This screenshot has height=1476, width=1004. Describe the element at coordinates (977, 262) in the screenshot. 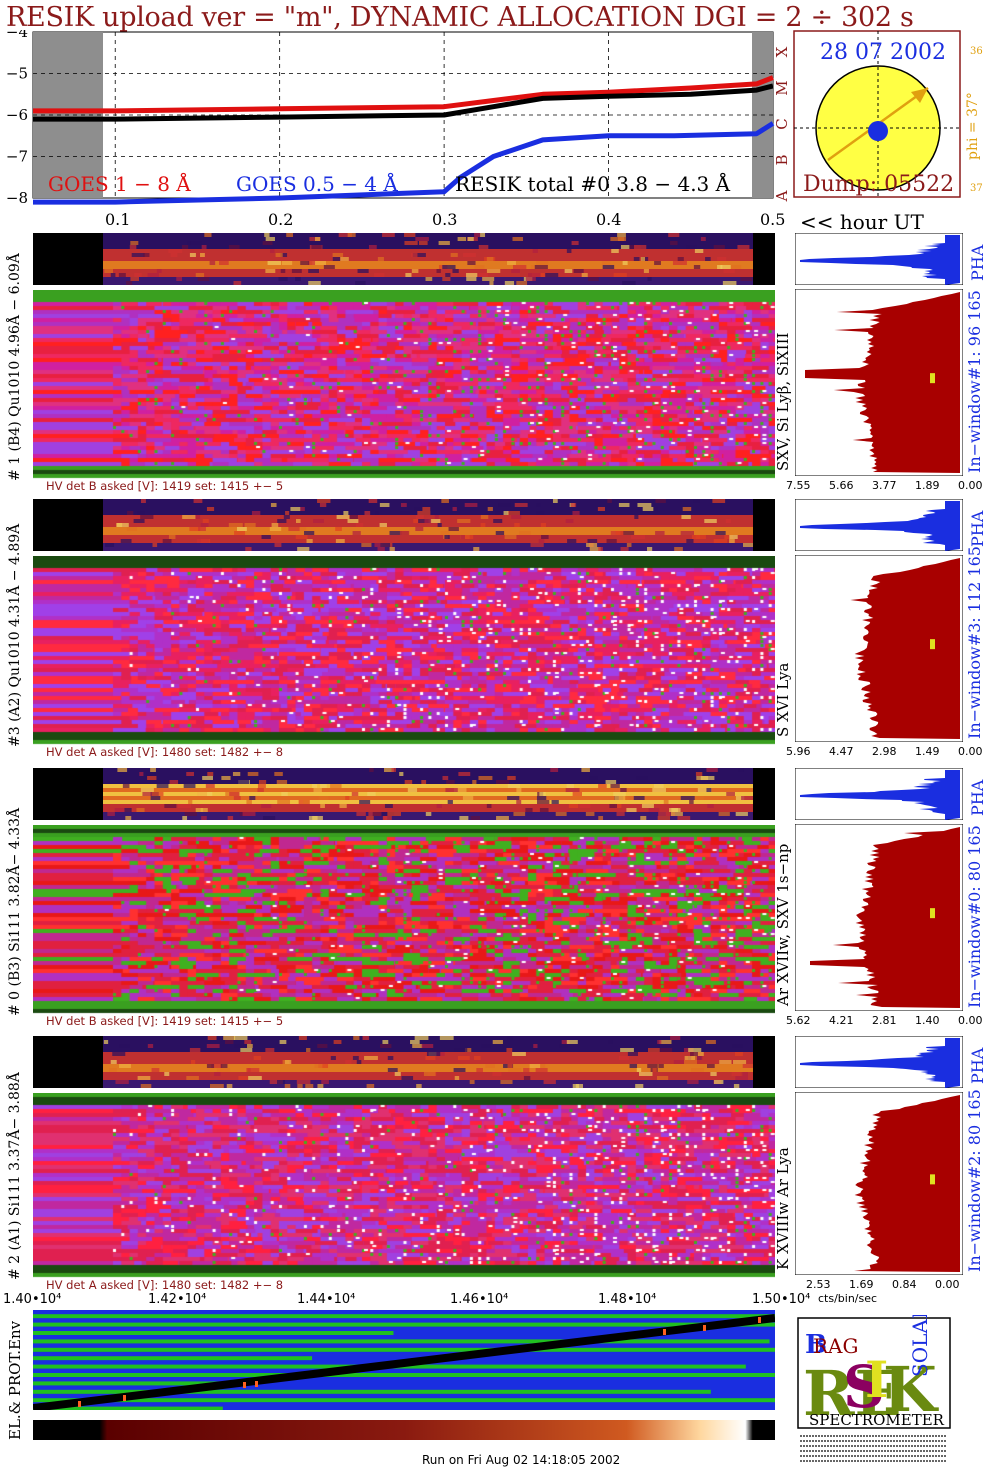

I see `pha-label-0: PHA` at that location.